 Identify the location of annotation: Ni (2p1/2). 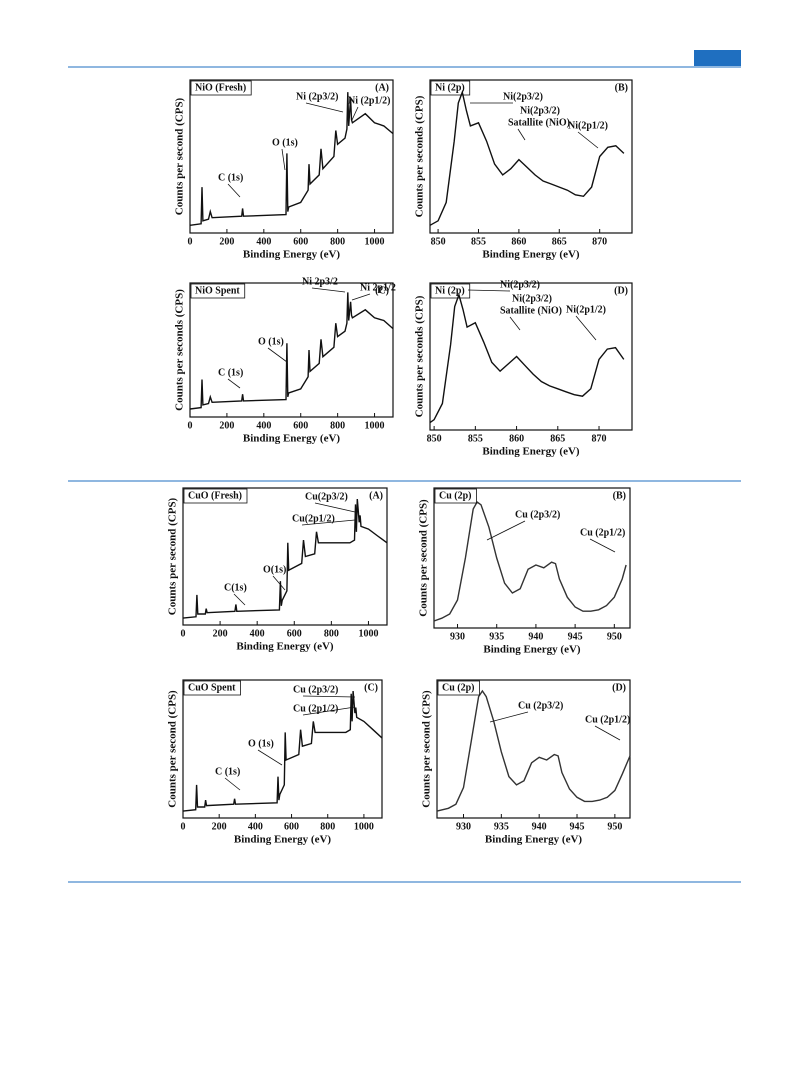
(369, 100).